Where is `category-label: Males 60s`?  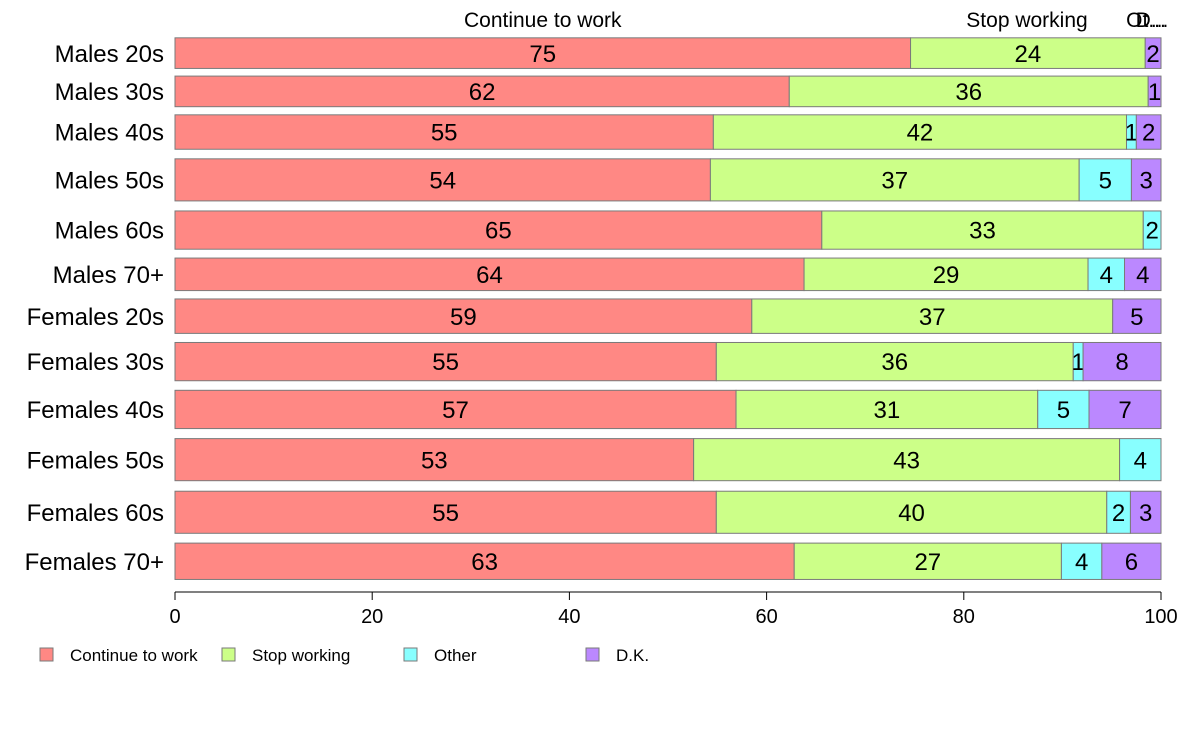 category-label: Males 60s is located at coordinates (109, 231).